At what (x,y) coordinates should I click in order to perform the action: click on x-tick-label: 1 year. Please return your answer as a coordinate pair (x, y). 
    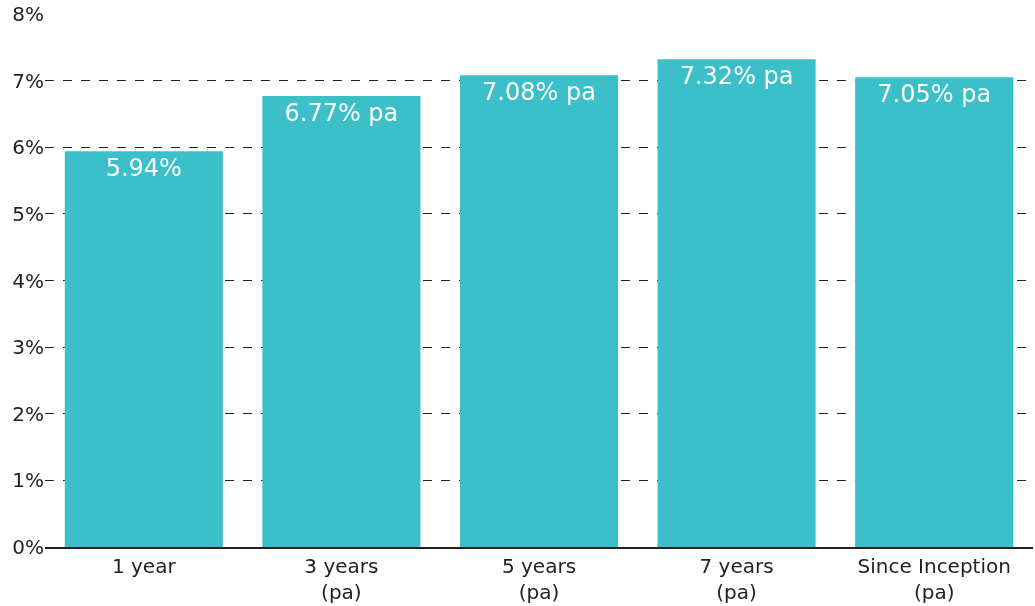
    Looking at the image, I should click on (144, 565).